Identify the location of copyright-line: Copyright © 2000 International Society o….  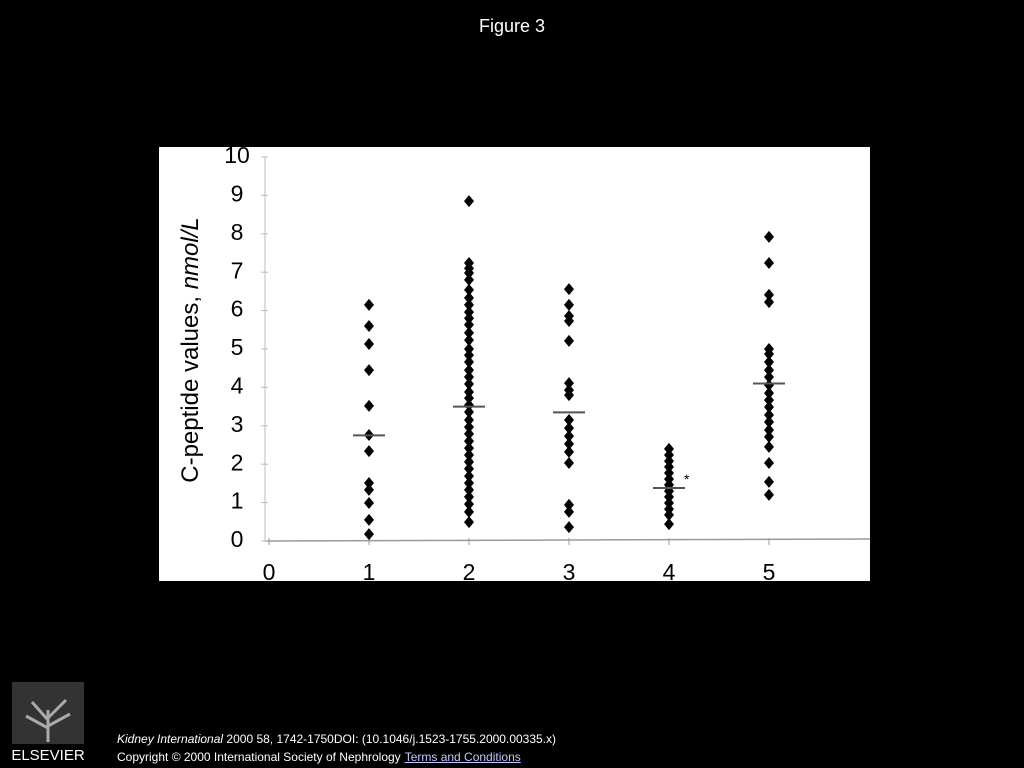
(336, 757).